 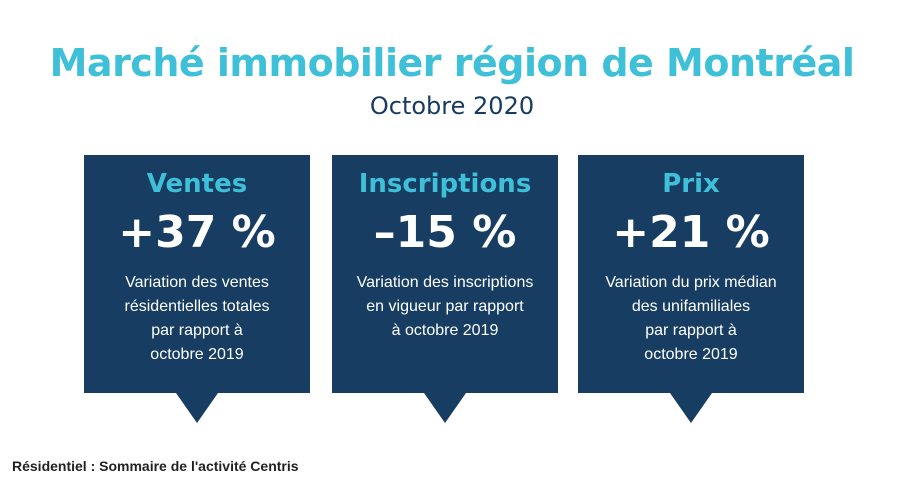 What do you see at coordinates (691, 306) in the screenshot?
I see `card-description-line: des unifamiliales` at bounding box center [691, 306].